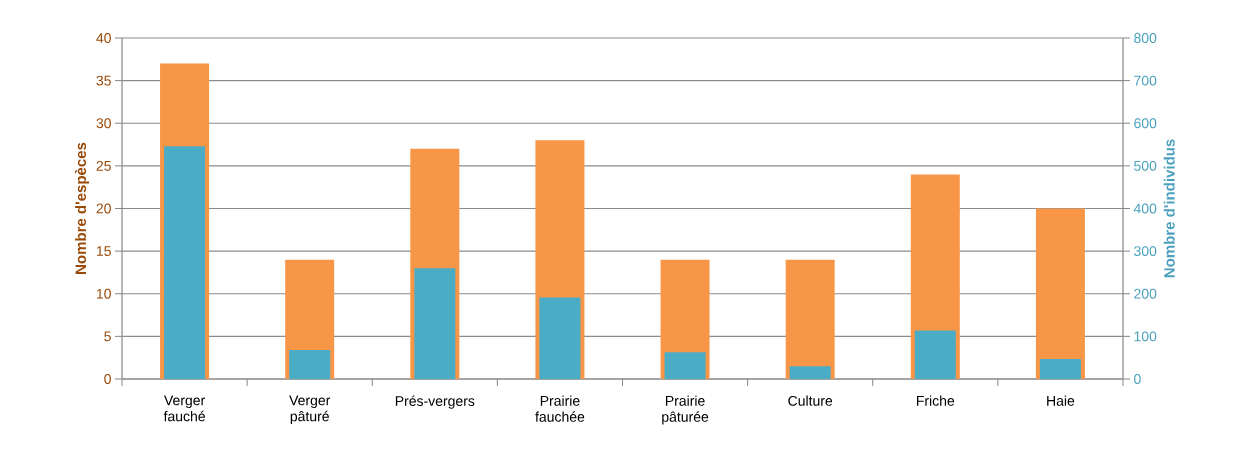  Describe the element at coordinates (1145, 293) in the screenshot. I see `y2-tick-label: 200` at that location.